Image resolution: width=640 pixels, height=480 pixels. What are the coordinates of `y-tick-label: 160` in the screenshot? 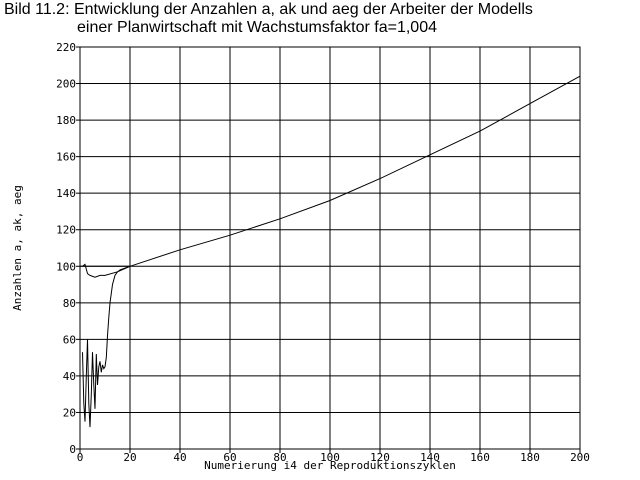 It's located at (66, 157).